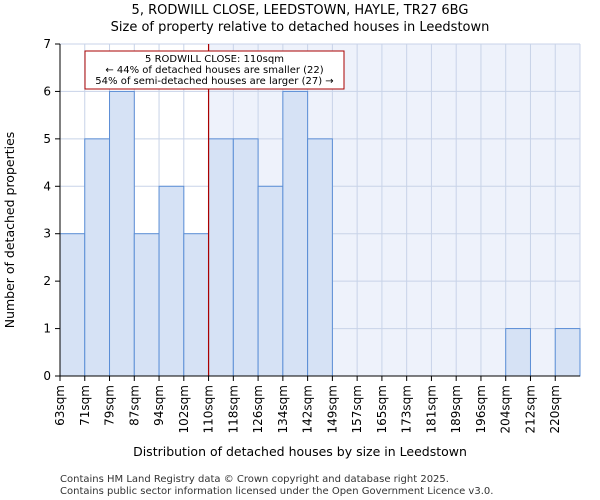 This screenshot has width=600, height=500. I want to click on x-tick-label: 165sqm, so click(382, 409).